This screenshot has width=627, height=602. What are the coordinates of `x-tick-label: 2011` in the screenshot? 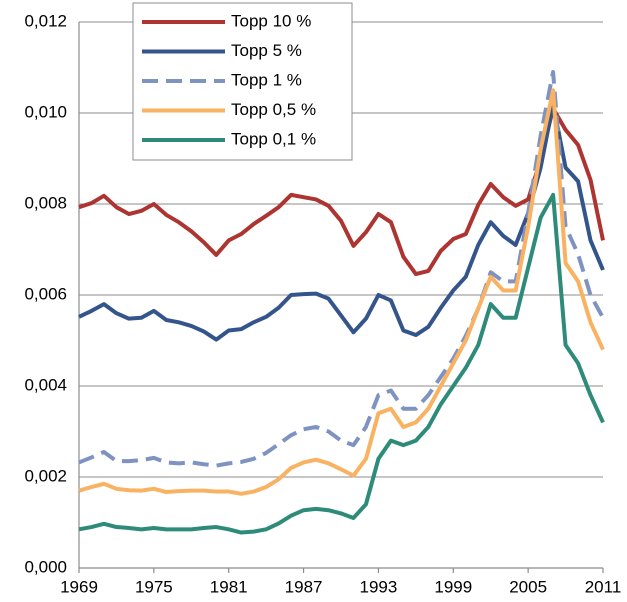 It's located at (603, 586).